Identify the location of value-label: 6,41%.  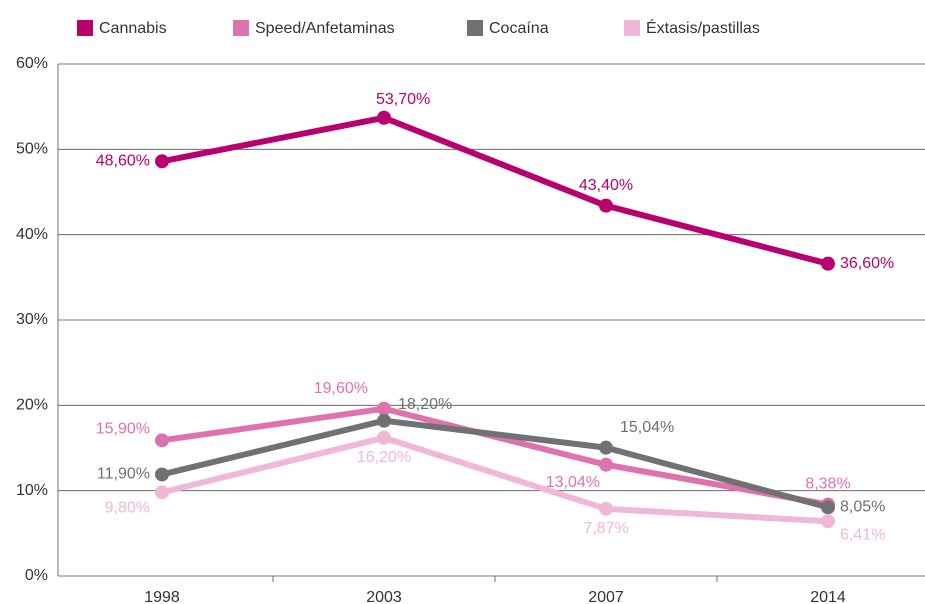
(862, 535).